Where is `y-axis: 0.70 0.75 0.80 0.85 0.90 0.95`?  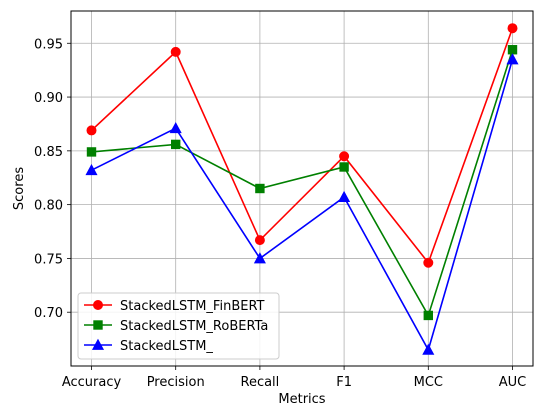 y-axis: 0.70 0.75 0.80 0.85 0.90 0.95 is located at coordinates (52, 179).